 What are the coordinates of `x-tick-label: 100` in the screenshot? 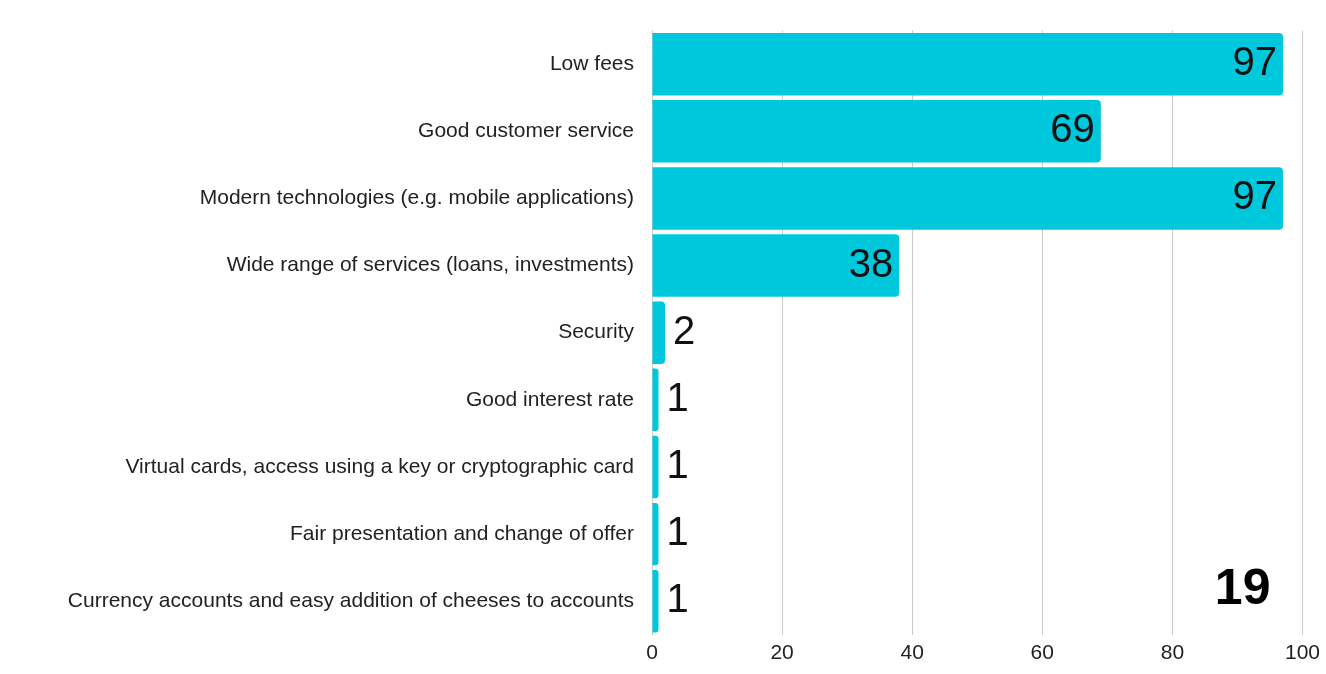 It's located at (1302, 652).